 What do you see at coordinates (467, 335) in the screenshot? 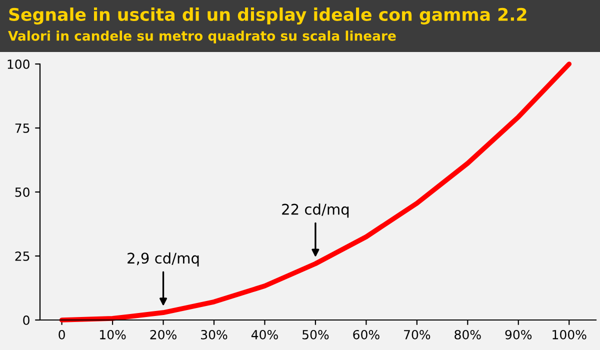
I see `x-tick-label: 80%` at bounding box center [467, 335].